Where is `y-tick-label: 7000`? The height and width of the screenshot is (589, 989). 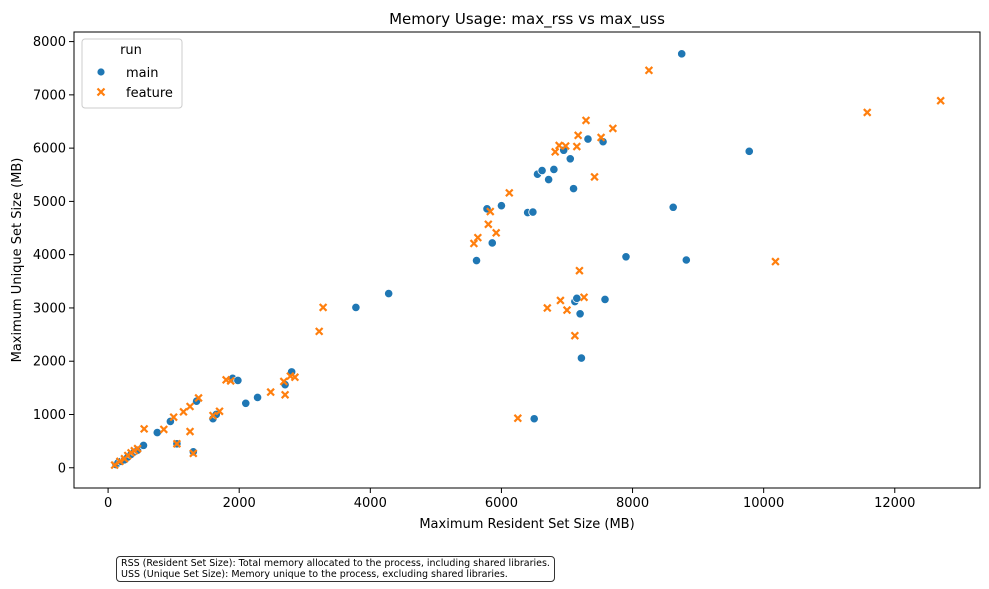 y-tick-label: 7000 is located at coordinates (49, 95).